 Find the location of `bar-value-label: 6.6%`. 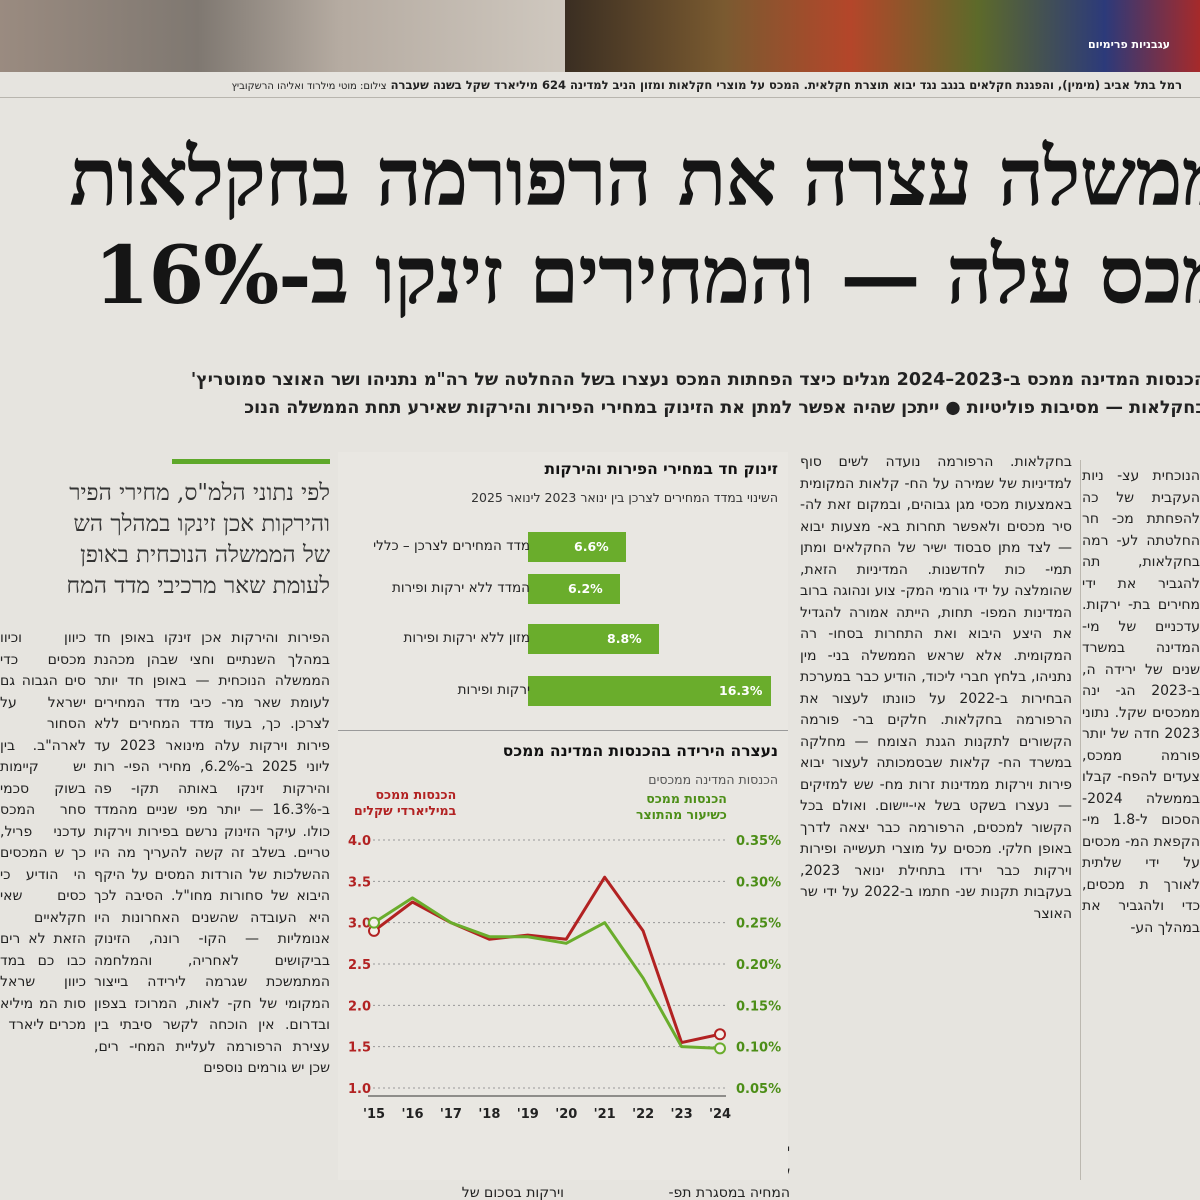

bar-value-label: 6.6% is located at coordinates (591, 546).